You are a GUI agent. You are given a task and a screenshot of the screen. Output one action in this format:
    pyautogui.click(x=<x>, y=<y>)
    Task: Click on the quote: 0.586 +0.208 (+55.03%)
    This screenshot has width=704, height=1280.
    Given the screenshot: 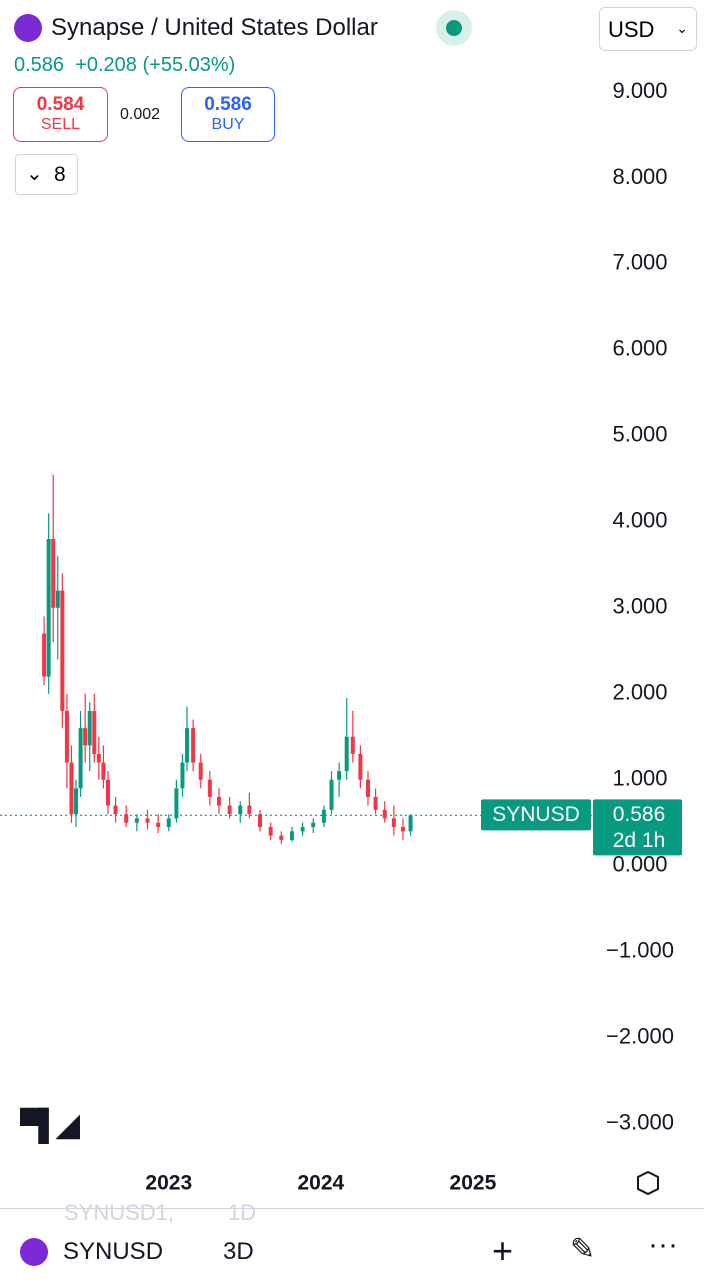 What is the action you would take?
    pyautogui.click(x=124, y=65)
    